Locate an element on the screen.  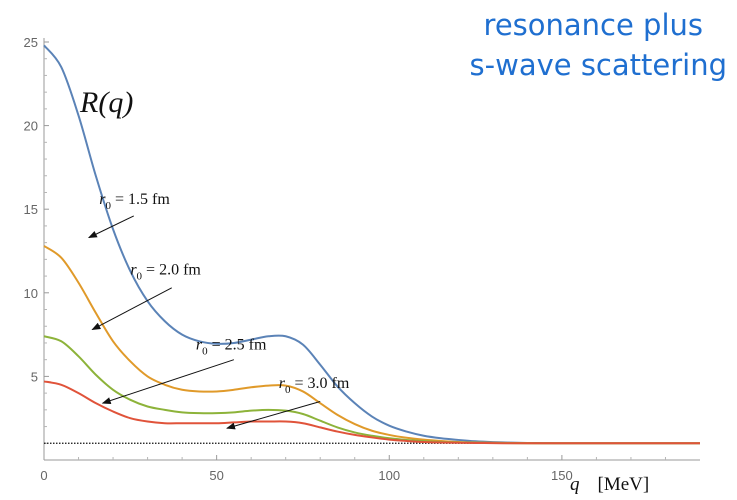
y-tick-label: 20 is located at coordinates (31, 126).